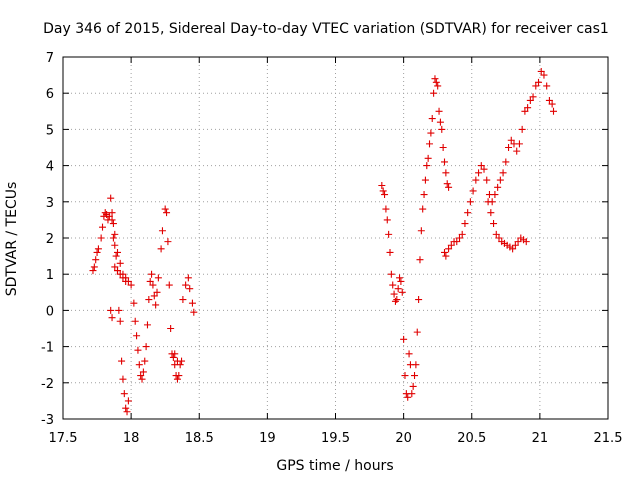 The height and width of the screenshot is (480, 640). What do you see at coordinates (50, 94) in the screenshot?
I see `y-tick-label: 6` at bounding box center [50, 94].